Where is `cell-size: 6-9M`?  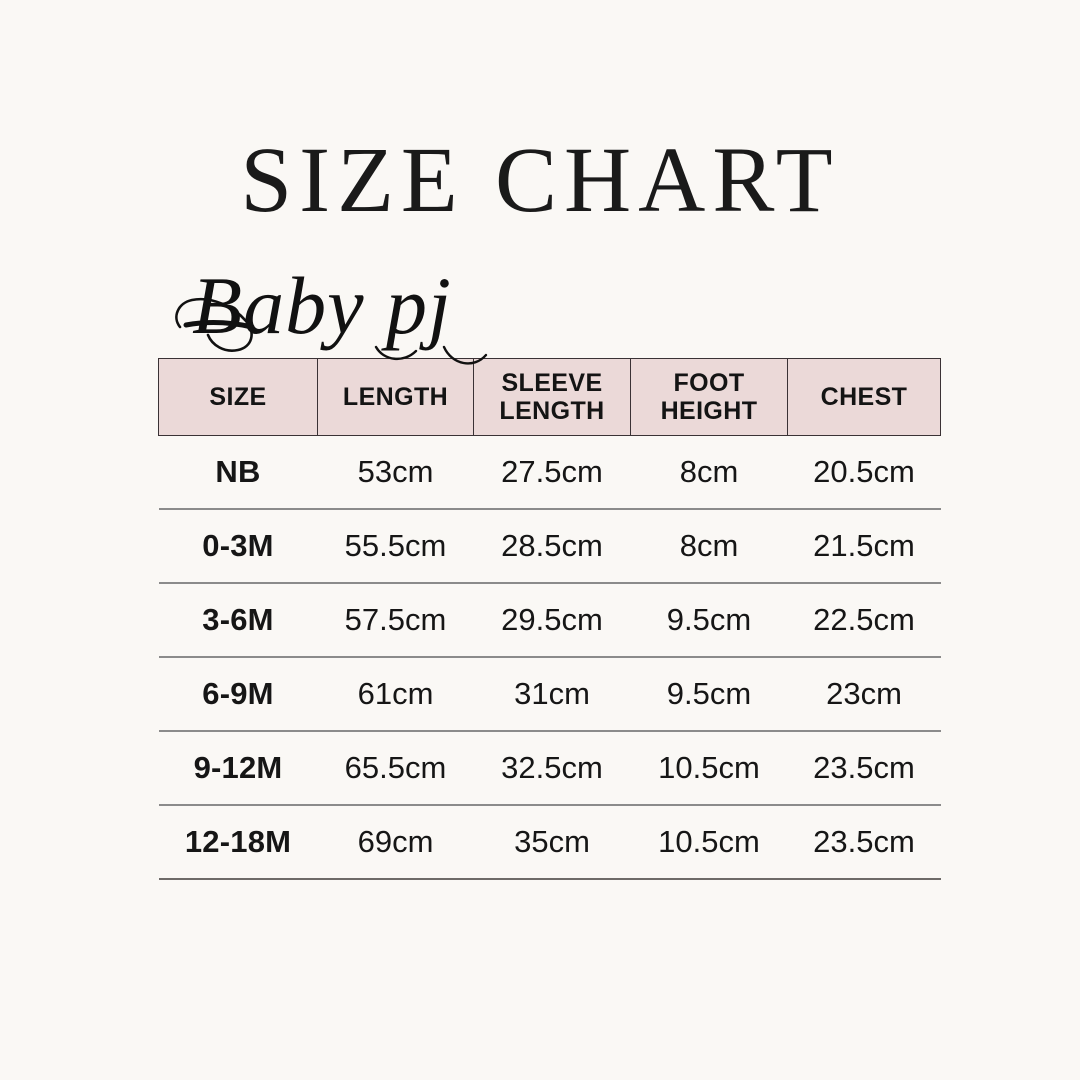 cell-size: 6-9M is located at coordinates (238, 694).